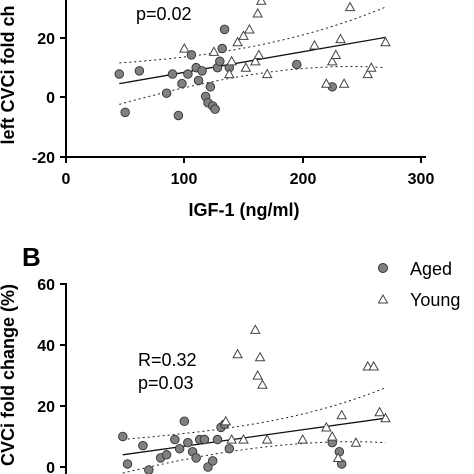 The height and width of the screenshot is (474, 474). I want to click on bottom-y-tick-label: 0, so click(50, 467).